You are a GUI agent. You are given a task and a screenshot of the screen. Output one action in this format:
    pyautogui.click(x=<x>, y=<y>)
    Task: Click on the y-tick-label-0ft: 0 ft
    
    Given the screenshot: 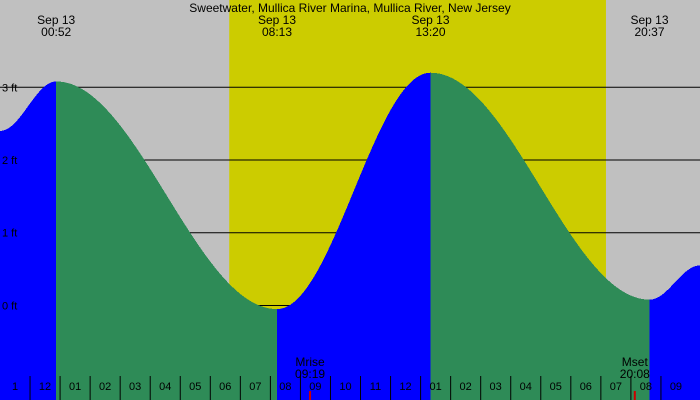 What is the action you would take?
    pyautogui.click(x=9, y=306)
    